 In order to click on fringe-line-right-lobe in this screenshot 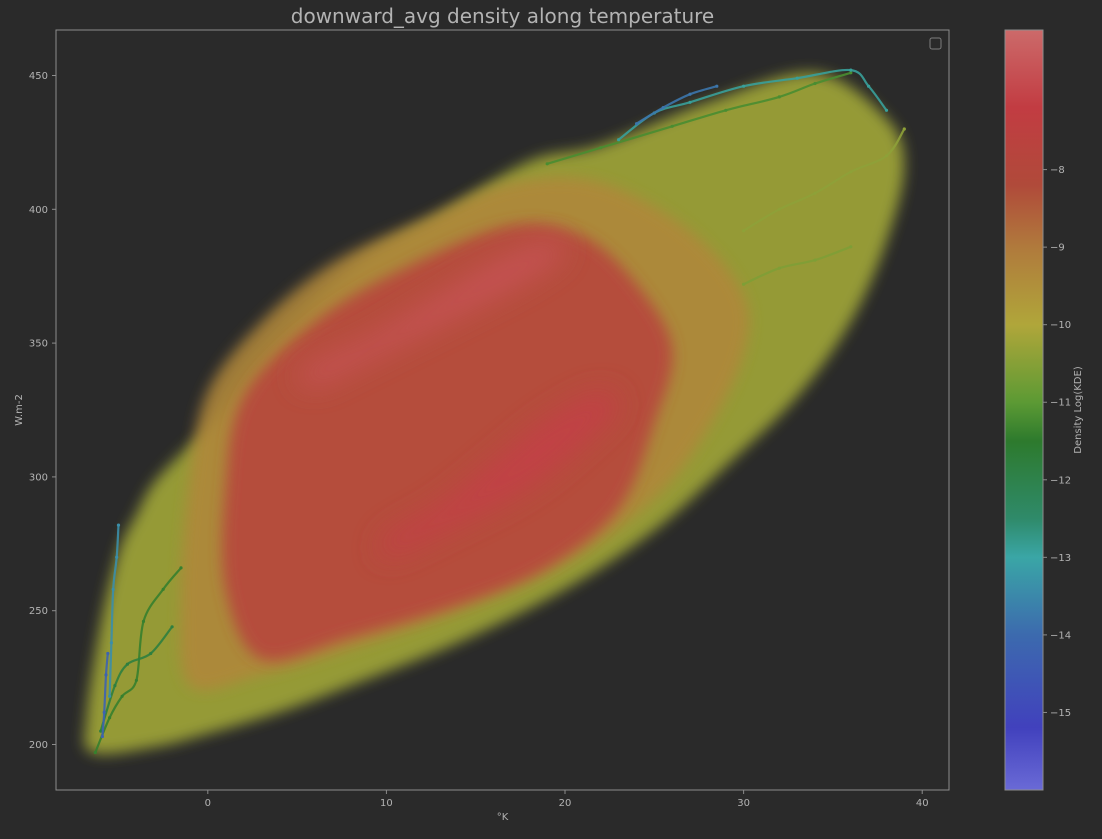, I will do `click(824, 179)`.